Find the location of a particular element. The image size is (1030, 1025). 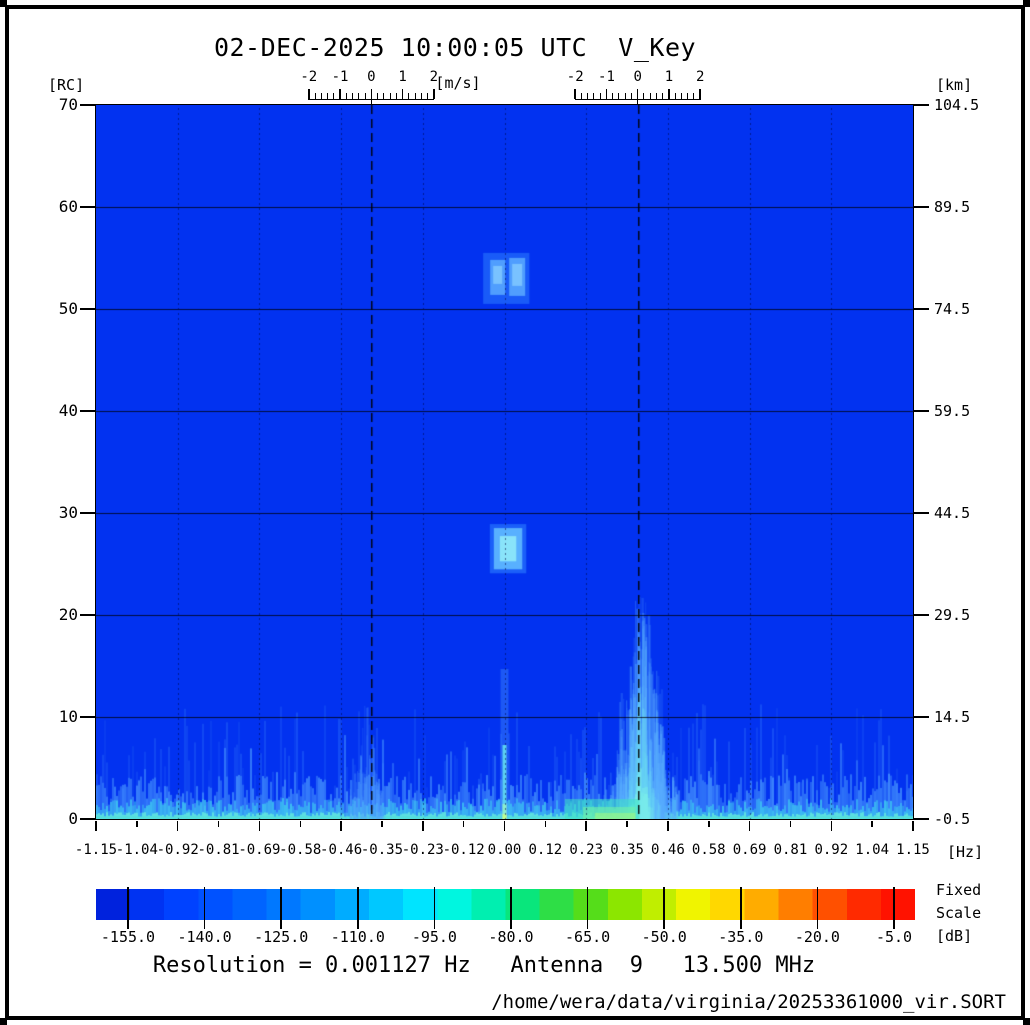

colorbar-tick-label: -50.0 is located at coordinates (664, 937).